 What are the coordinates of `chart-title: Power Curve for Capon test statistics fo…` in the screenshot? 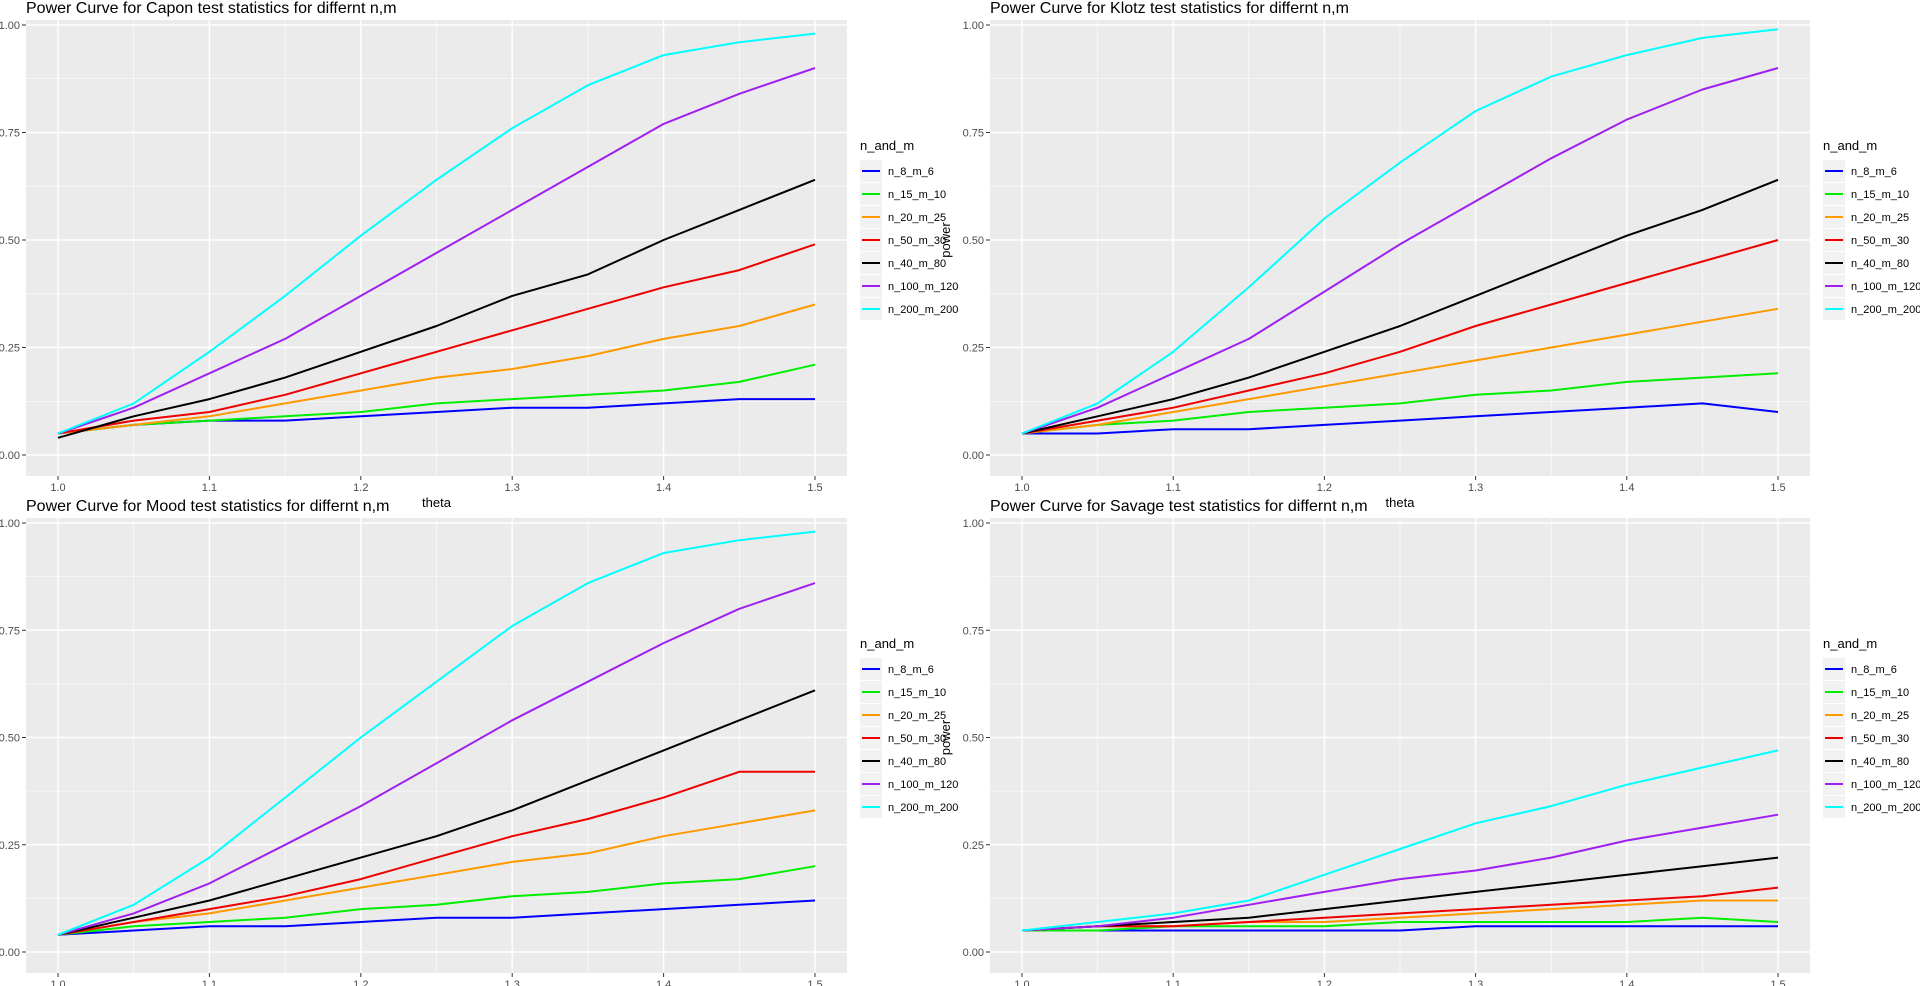 It's located at (211, 8).